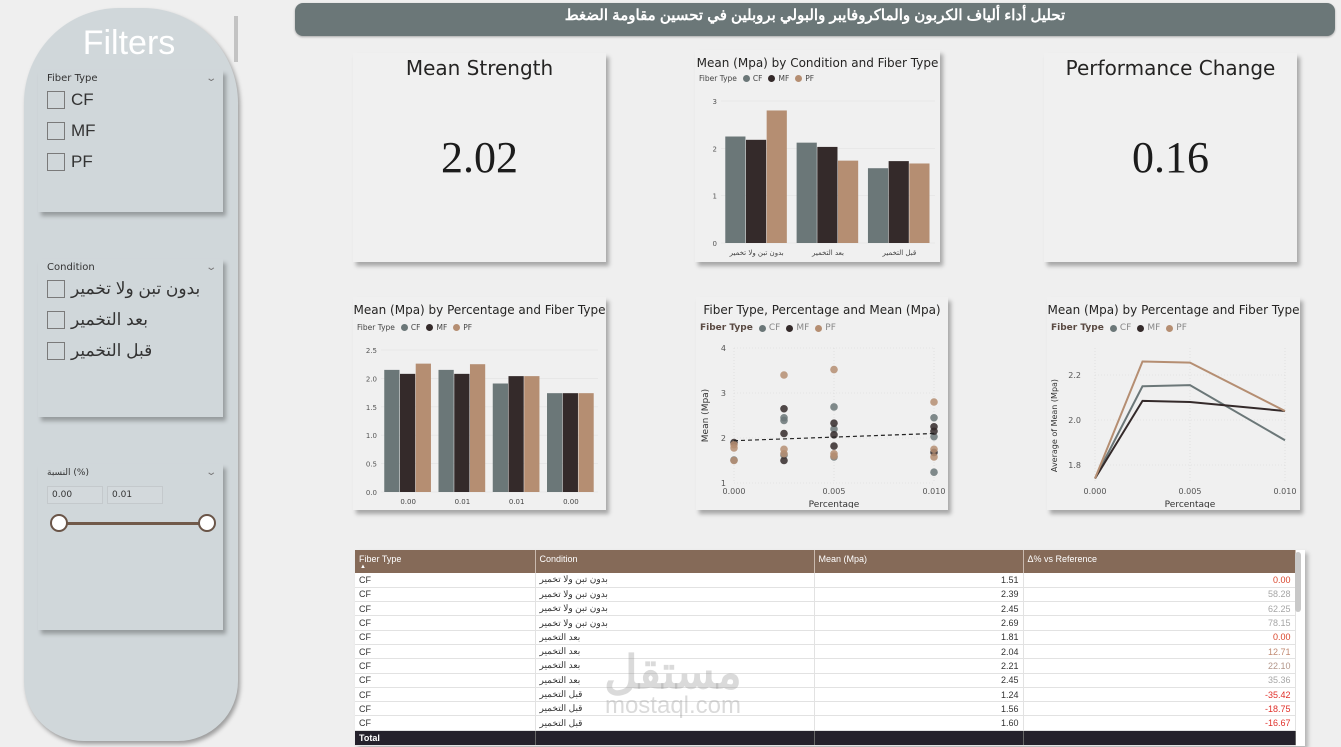  Describe the element at coordinates (825, 680) in the screenshot. I see `table-row: CF بعد التخمير 2.45 35.36` at that location.